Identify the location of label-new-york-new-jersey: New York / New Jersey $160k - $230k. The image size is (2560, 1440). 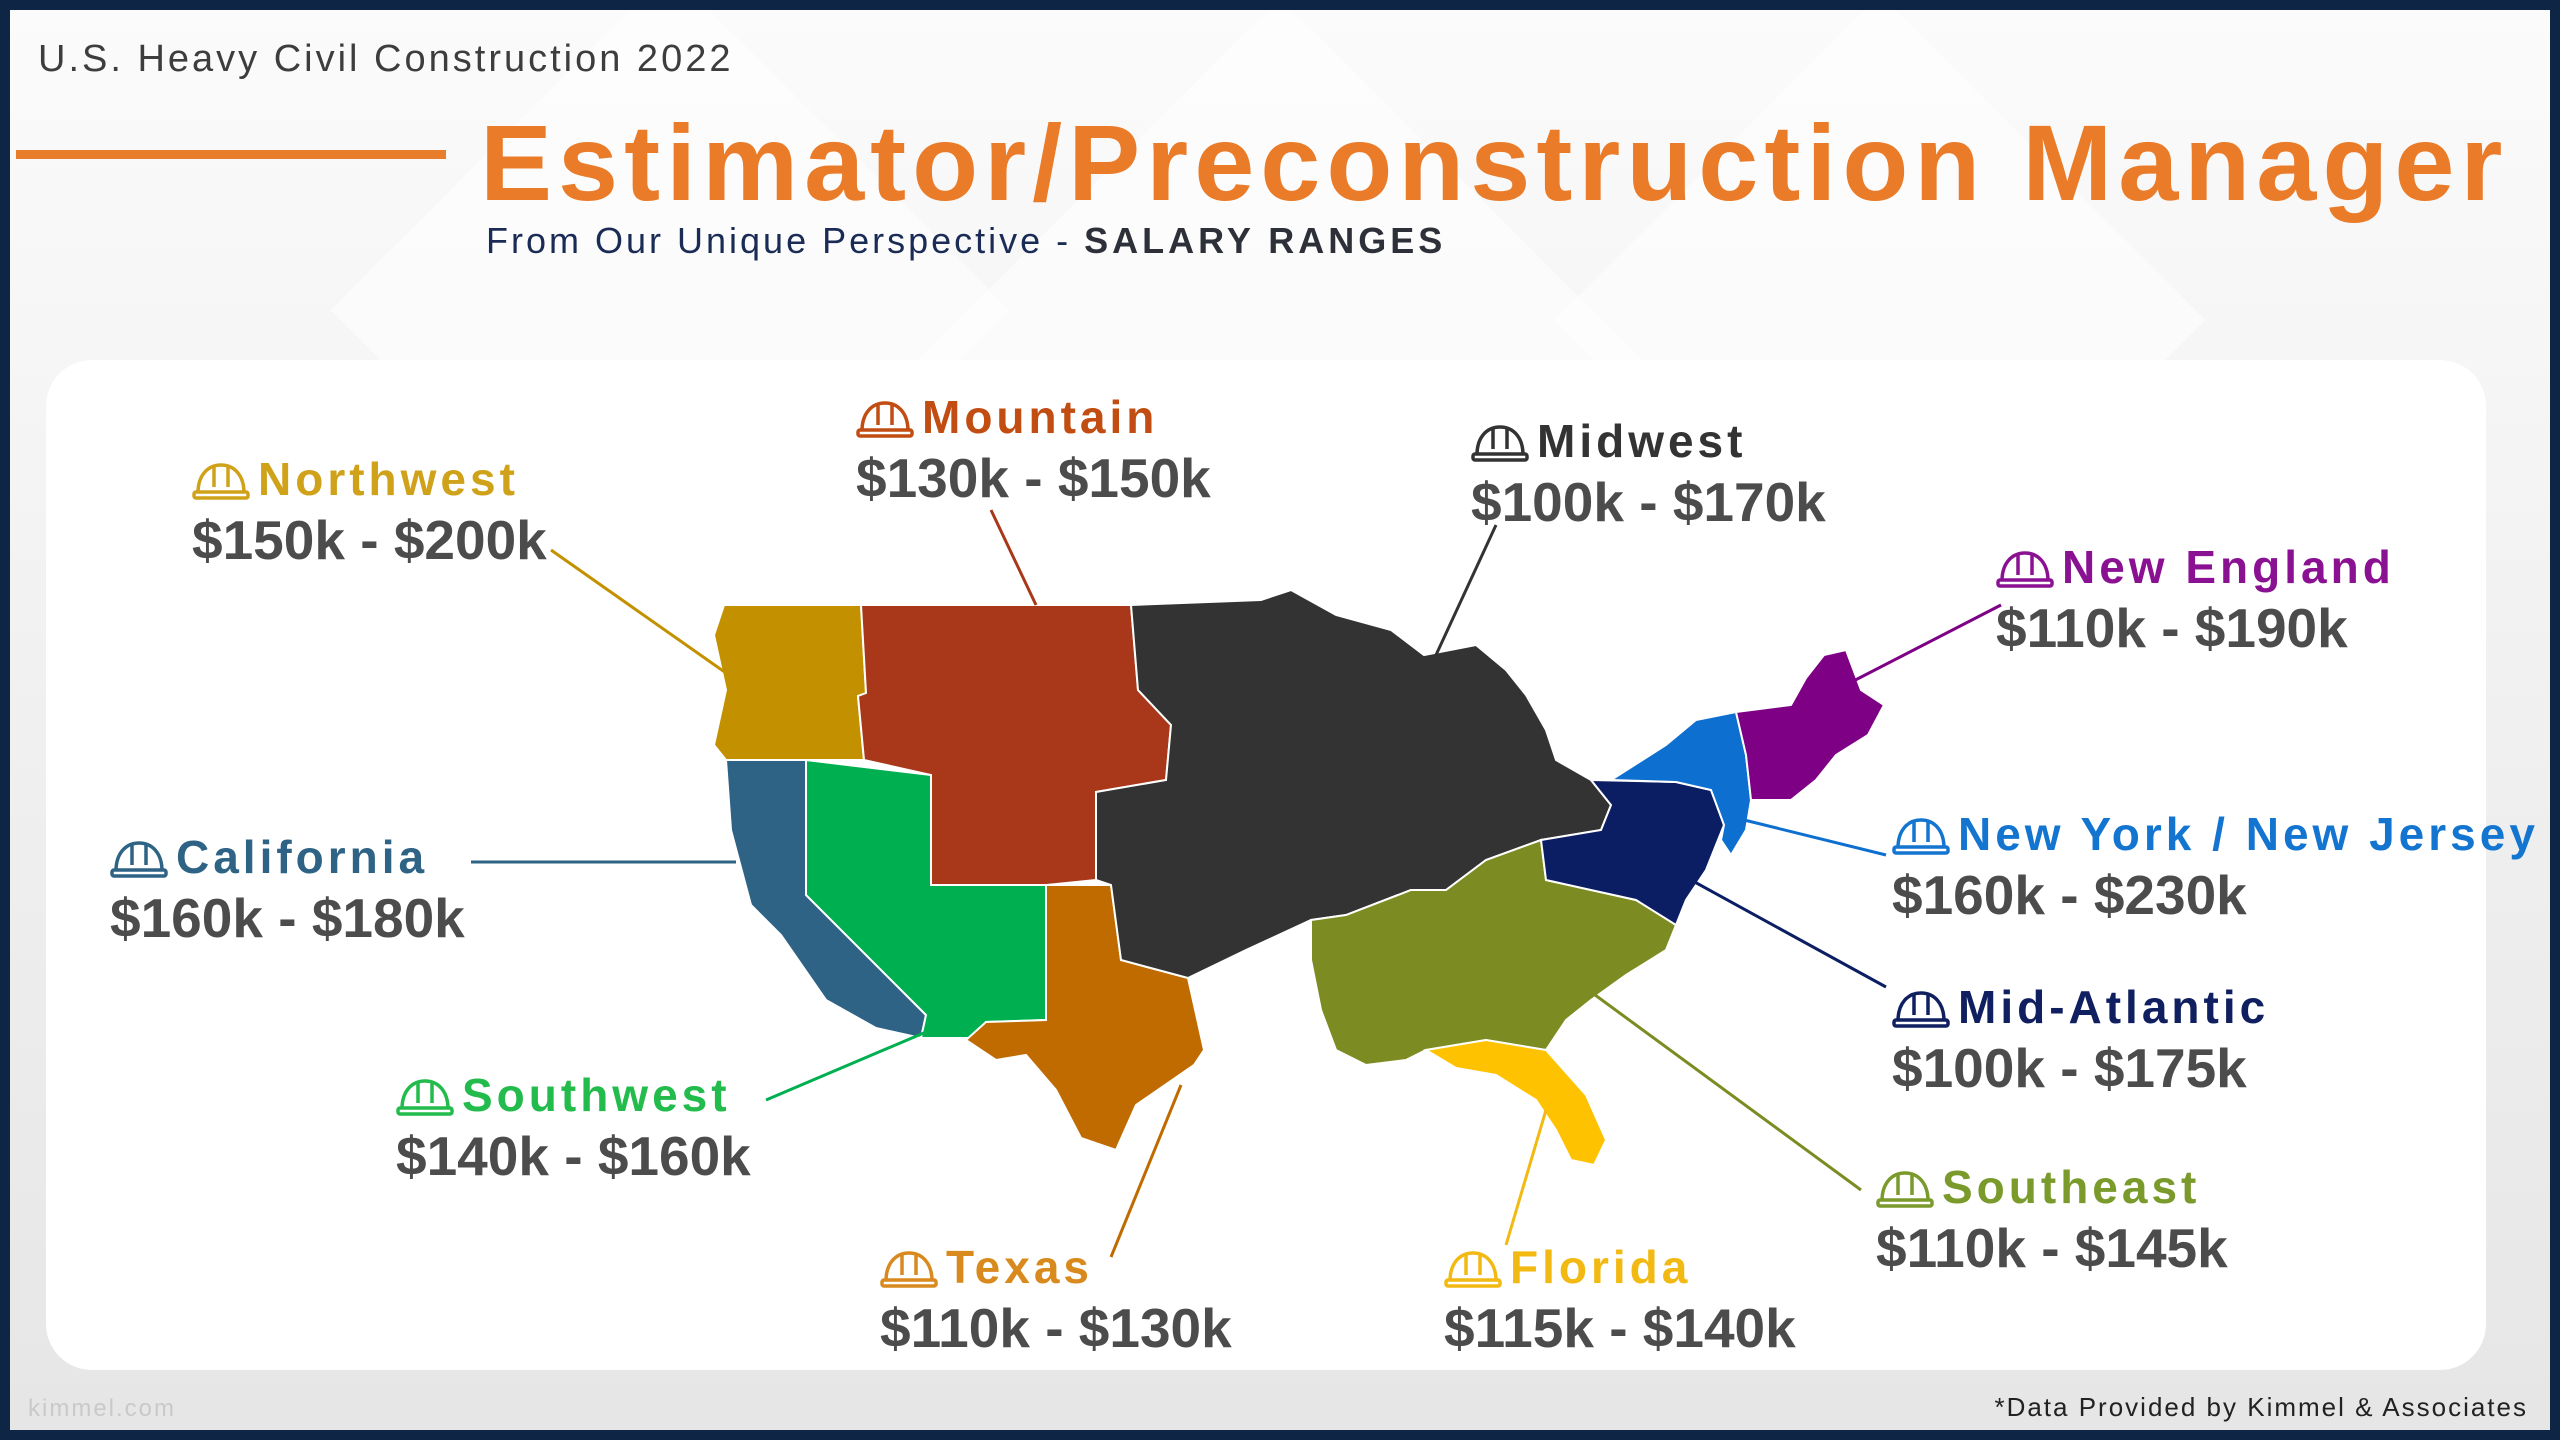
(2215, 867).